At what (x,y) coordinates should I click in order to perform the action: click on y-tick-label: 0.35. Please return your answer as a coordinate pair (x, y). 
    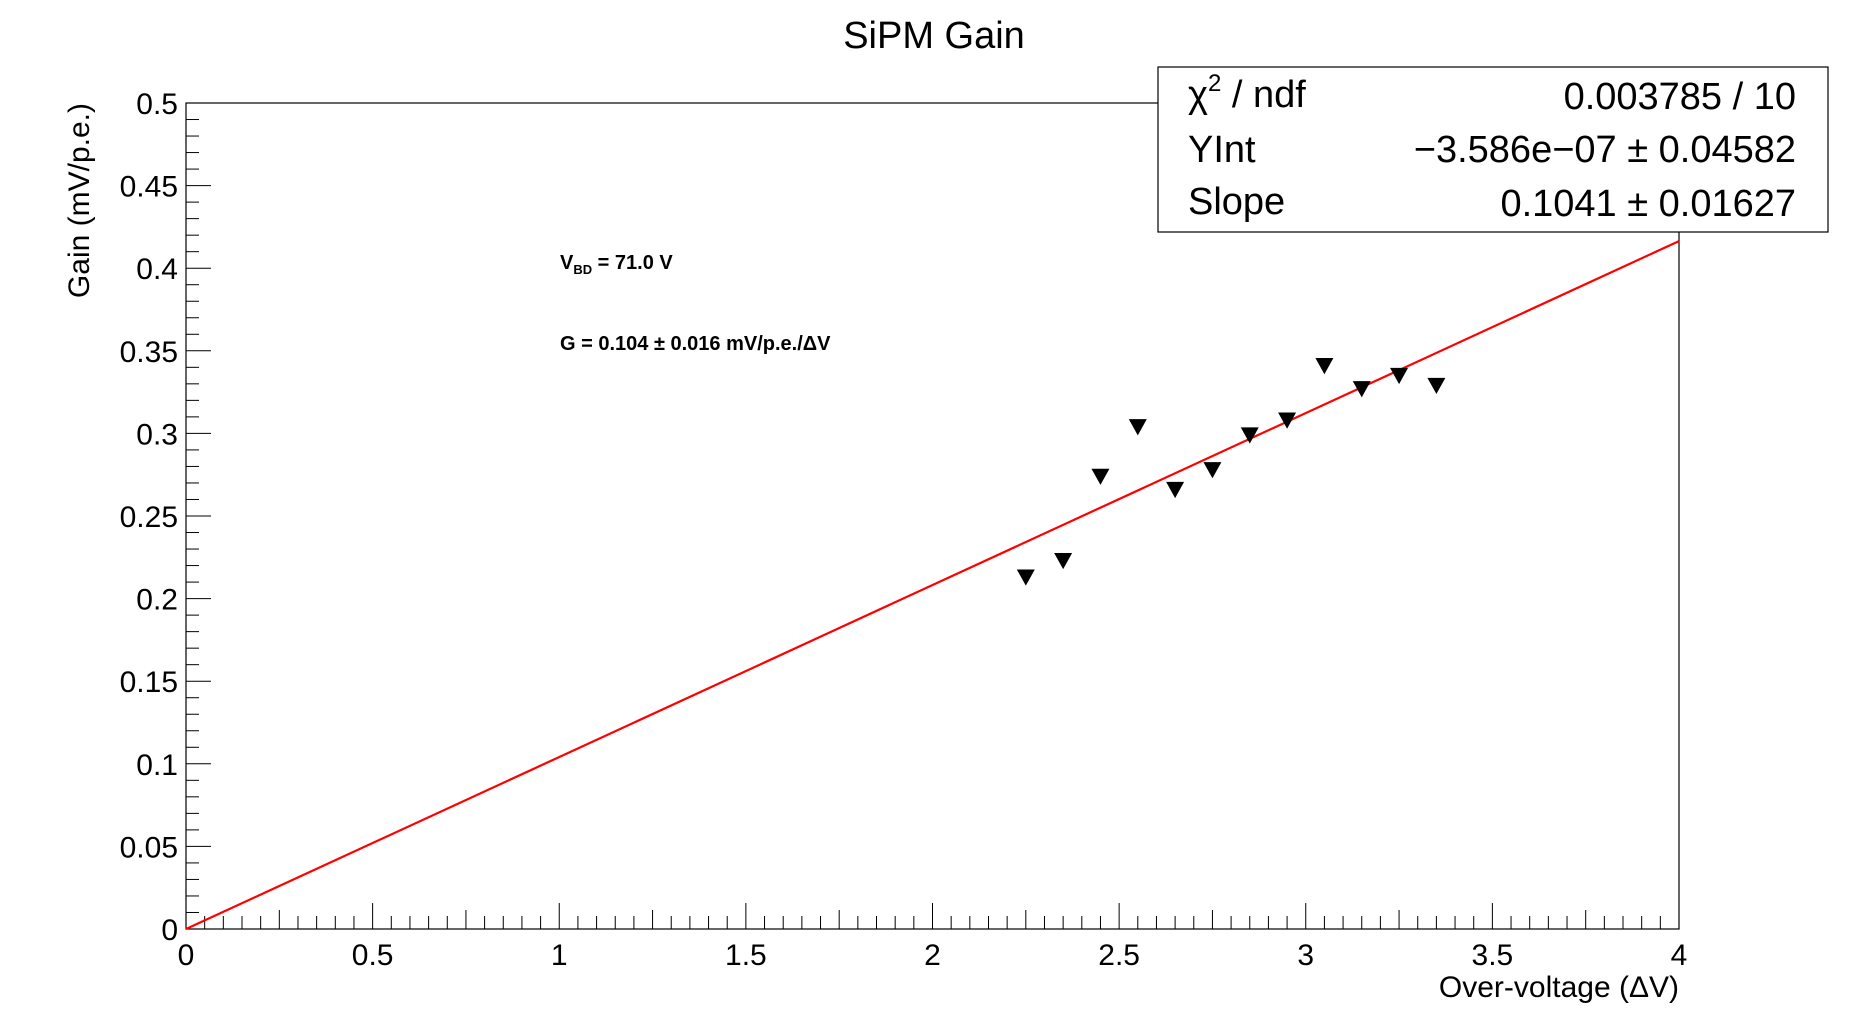
    Looking at the image, I should click on (149, 352).